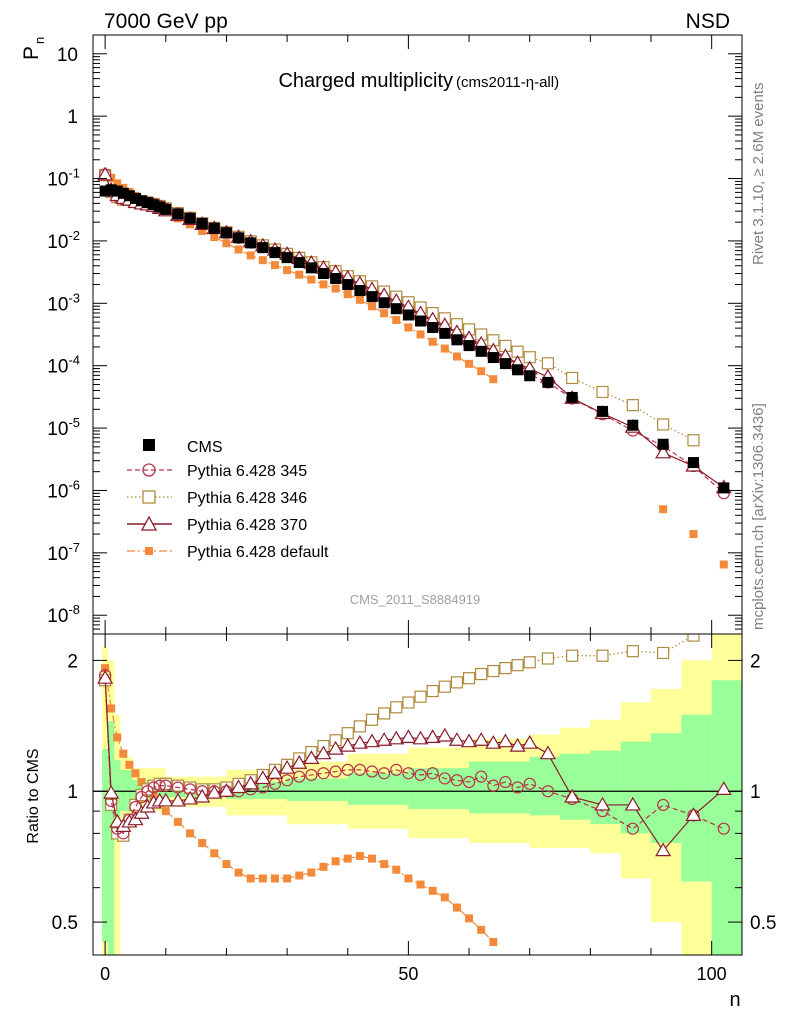 The width and height of the screenshot is (786, 1024). Describe the element at coordinates (247, 471) in the screenshot. I see `legend-label-p345: Pythia 6.428 345` at that location.